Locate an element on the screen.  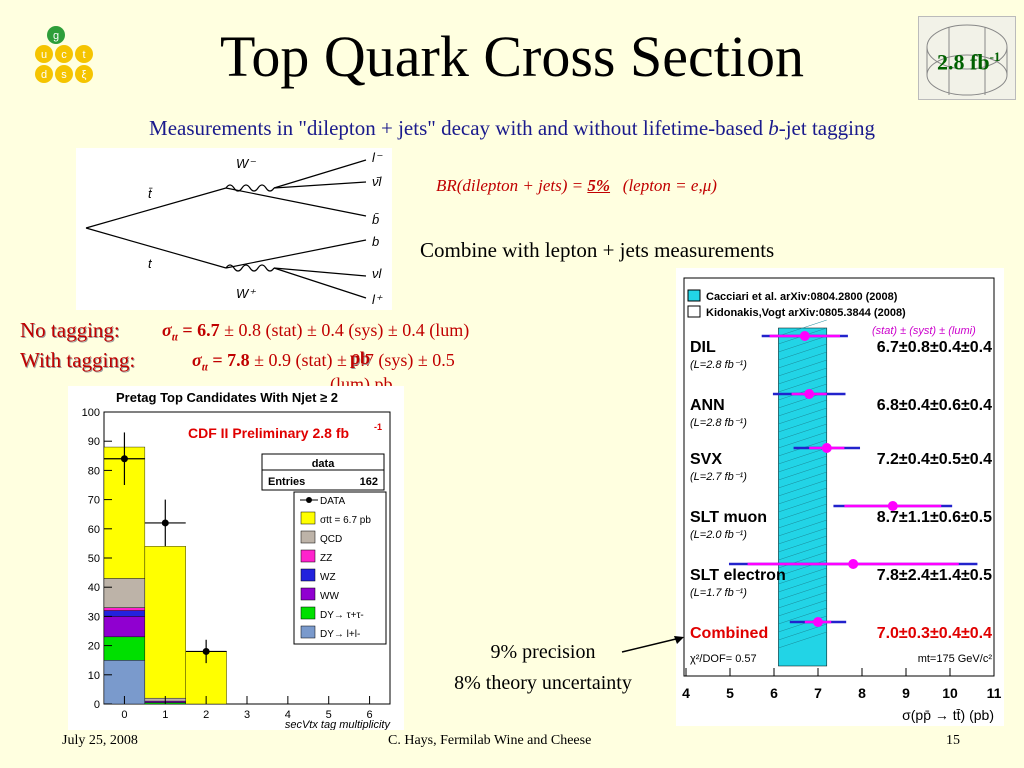
hist-title: Pretag Top Candidates With Njet ≥ 2 is located at coordinates (227, 397).